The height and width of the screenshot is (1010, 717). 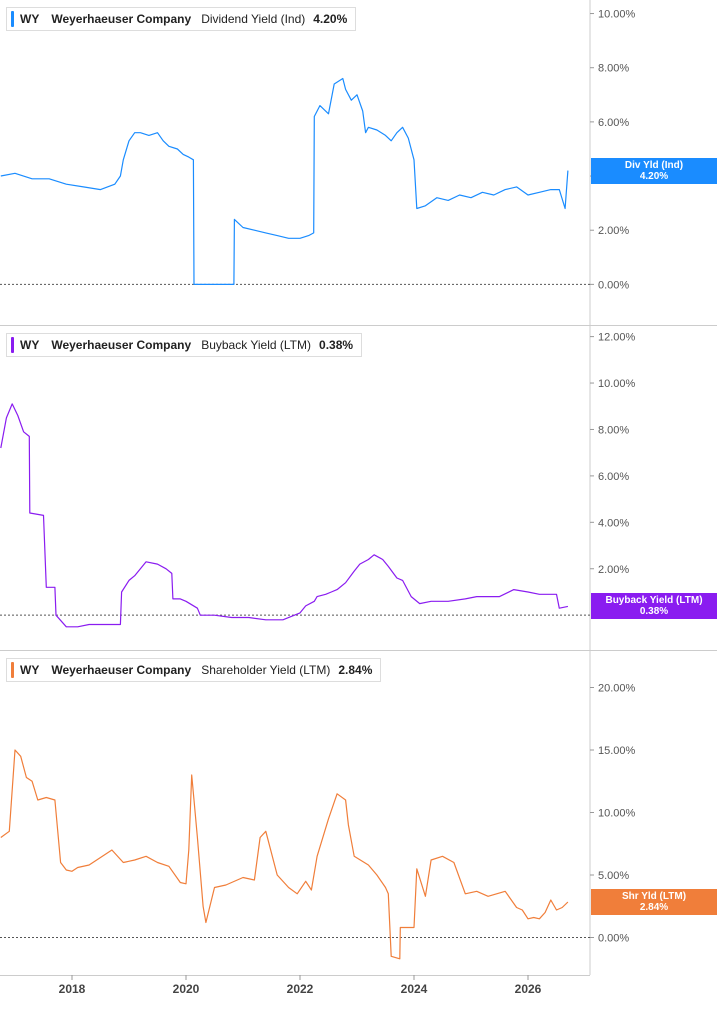 I want to click on y-tick-label: 4.00%, so click(x=613, y=523).